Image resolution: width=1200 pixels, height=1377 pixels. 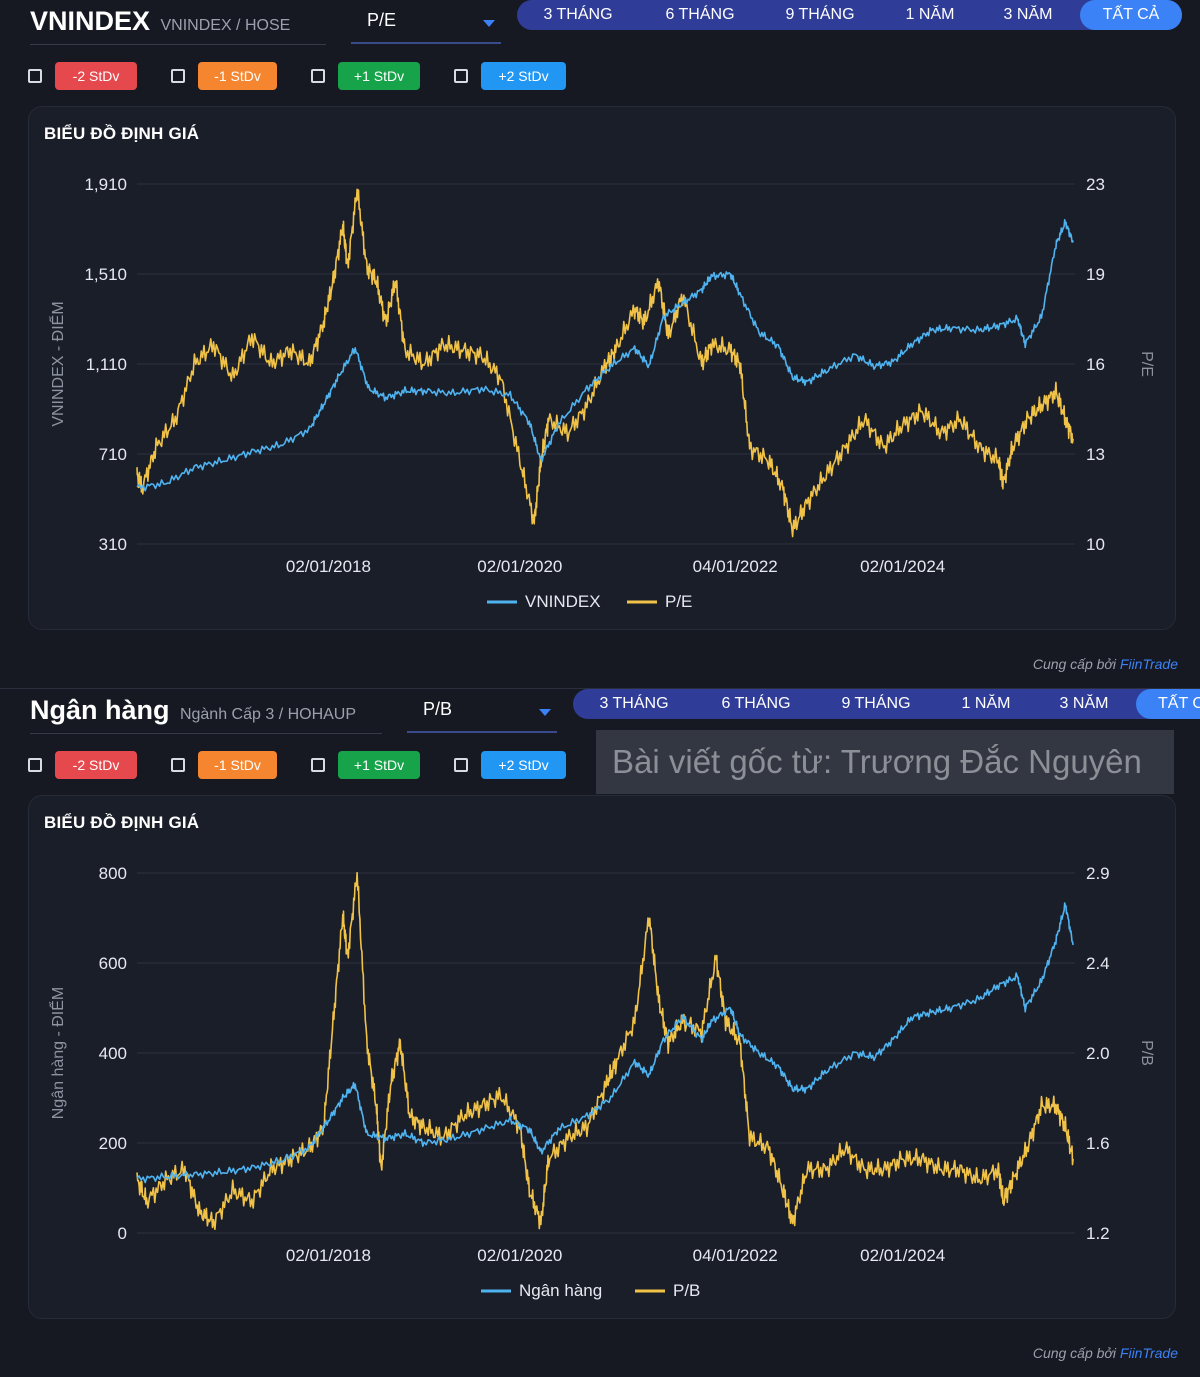 What do you see at coordinates (90, 21) in the screenshot?
I see `index-name: VNINDEX` at bounding box center [90, 21].